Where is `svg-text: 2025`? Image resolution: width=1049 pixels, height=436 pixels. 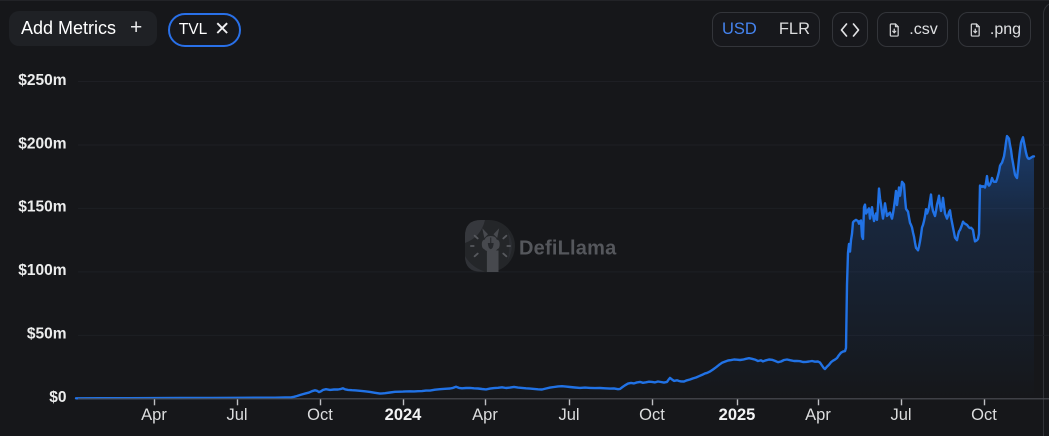
svg-text: 2025 is located at coordinates (737, 415).